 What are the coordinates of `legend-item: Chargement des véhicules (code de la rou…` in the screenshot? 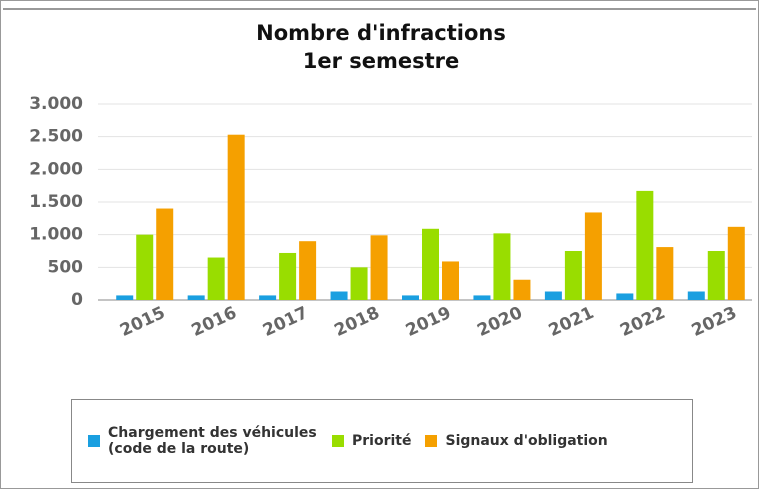 It's located at (203, 441).